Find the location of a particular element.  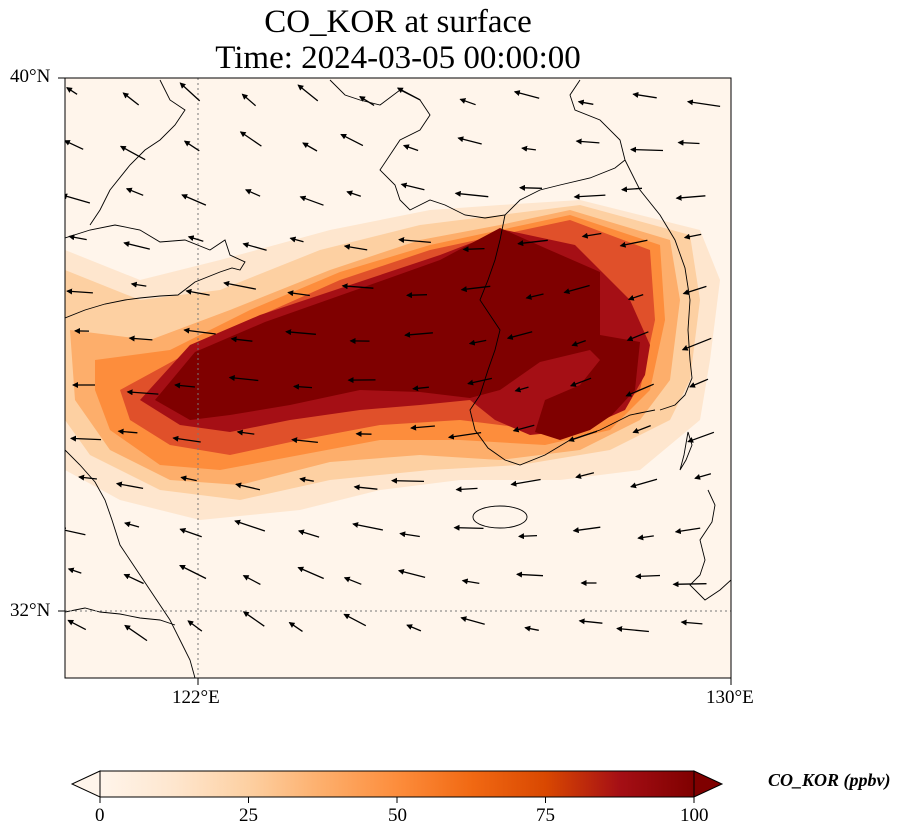

colorbar-label-0: 0 is located at coordinates (100, 815).